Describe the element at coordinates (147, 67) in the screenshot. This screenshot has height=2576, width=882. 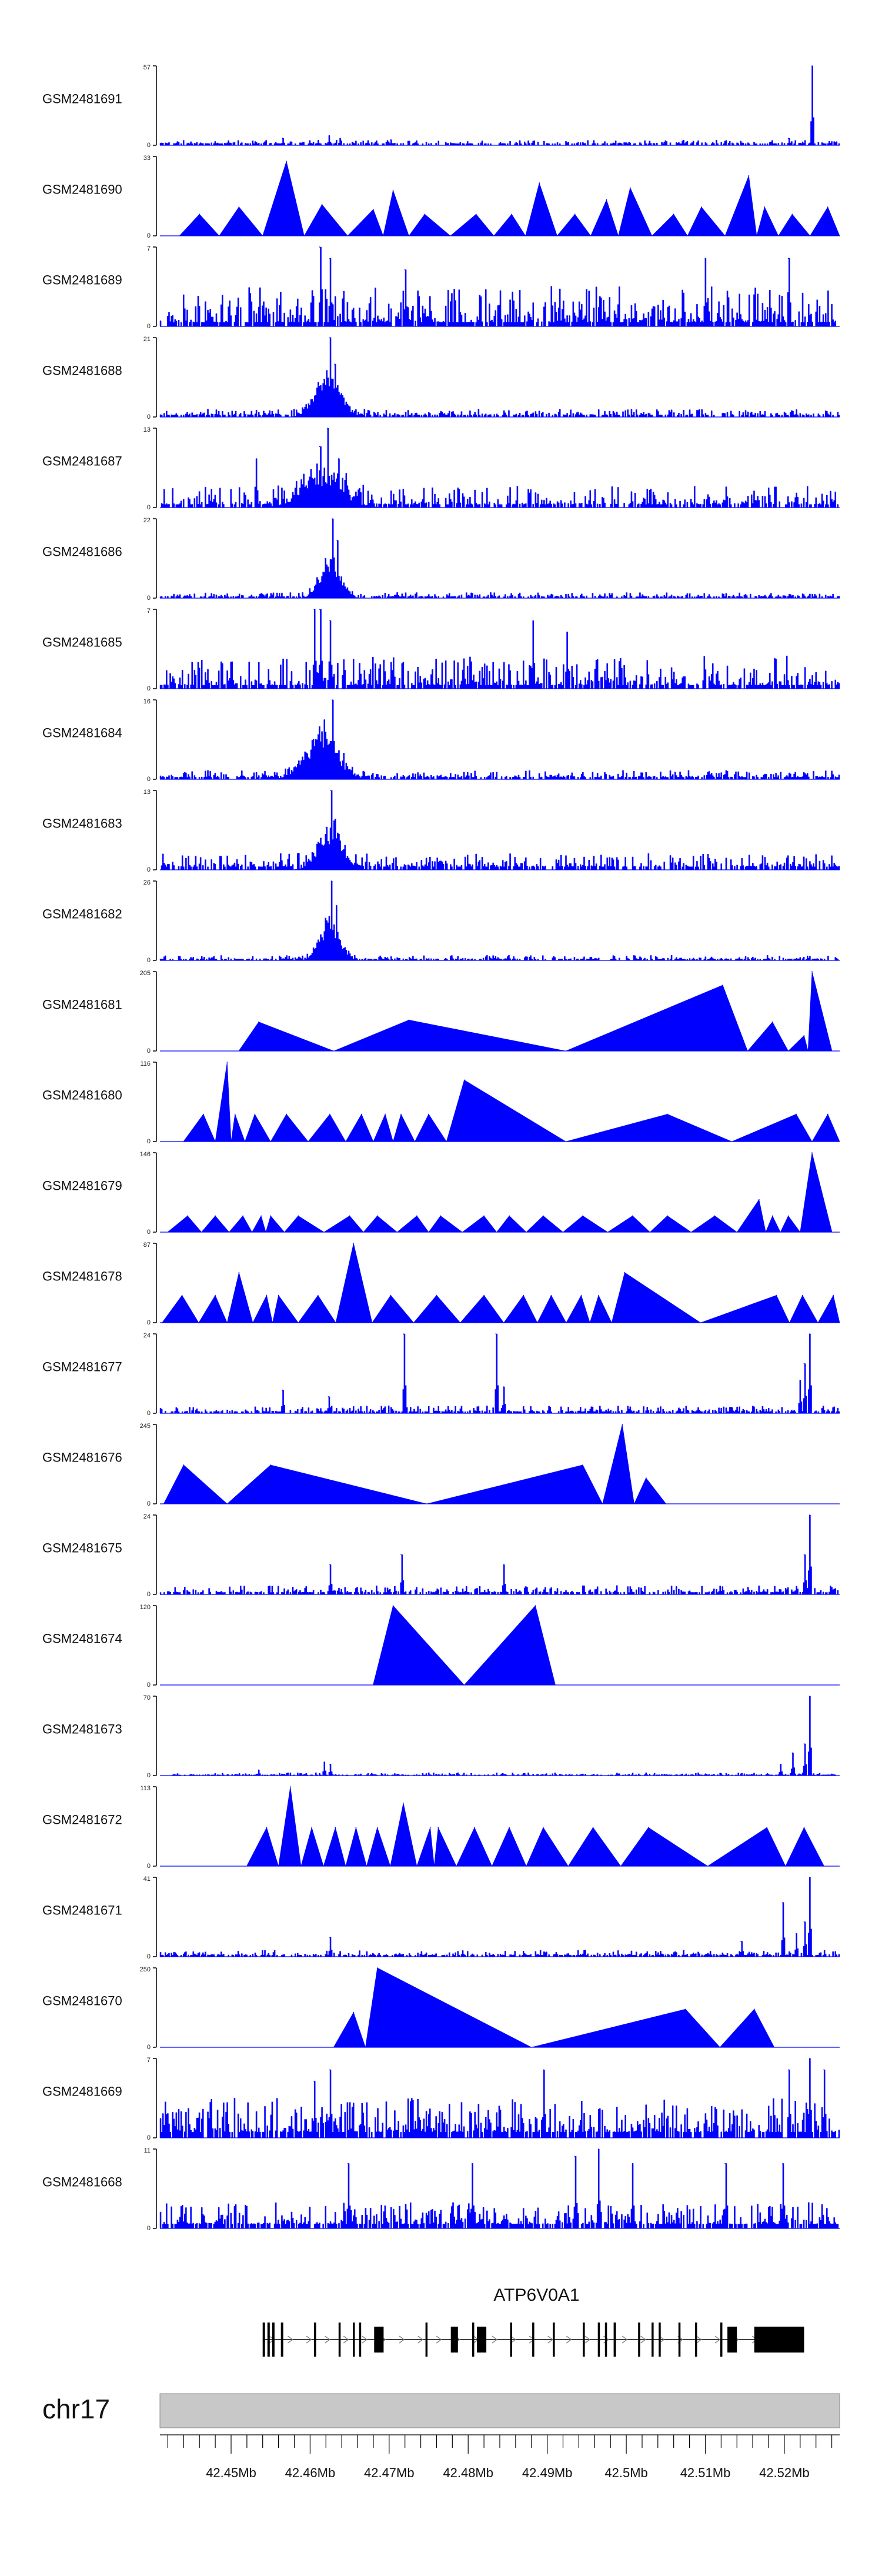
I see `y-max-label: 57` at that location.